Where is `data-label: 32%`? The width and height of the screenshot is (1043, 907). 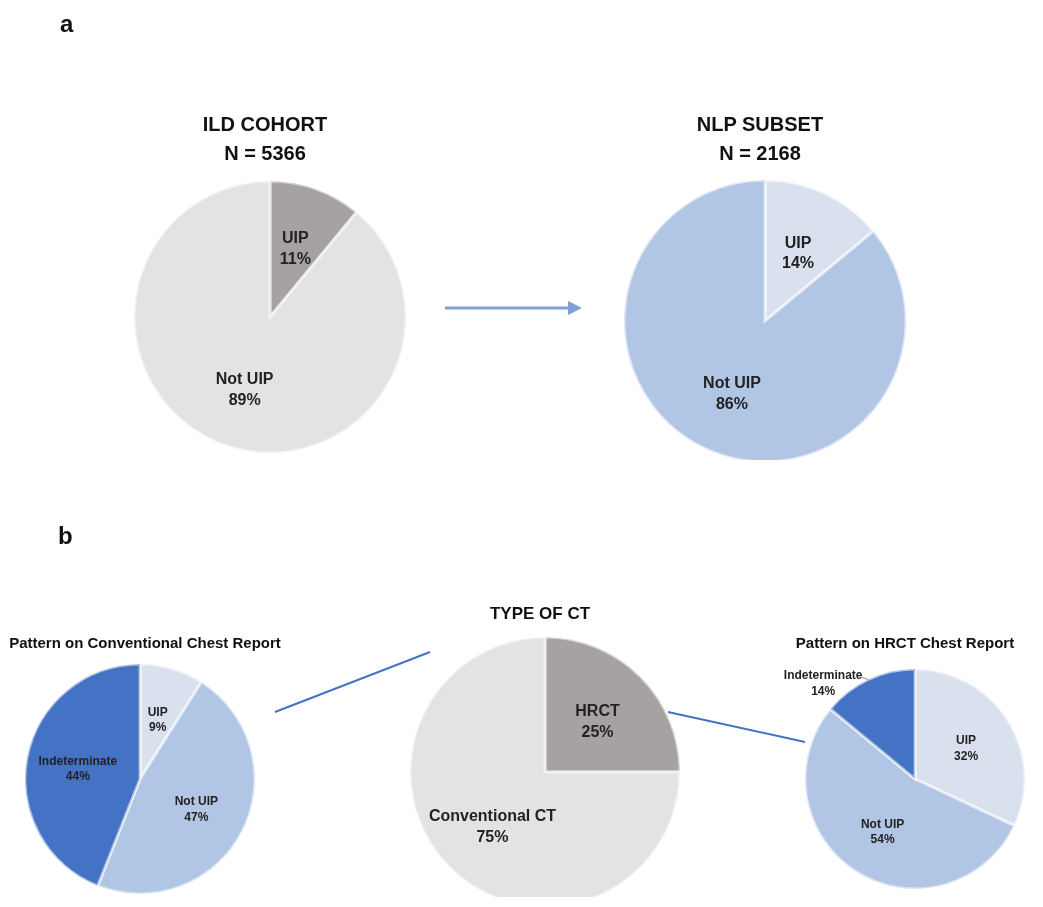 data-label: 32% is located at coordinates (966, 755).